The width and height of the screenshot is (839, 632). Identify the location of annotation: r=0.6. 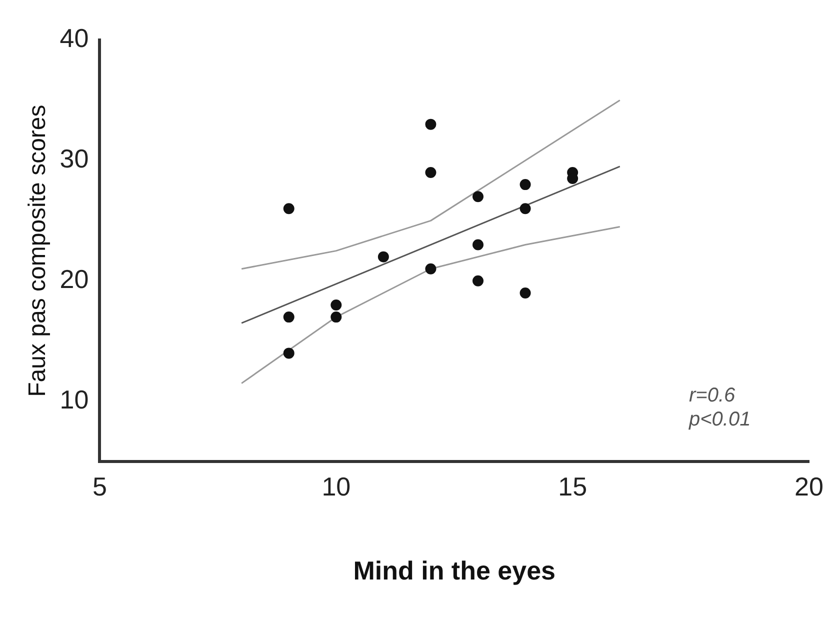
(712, 395).